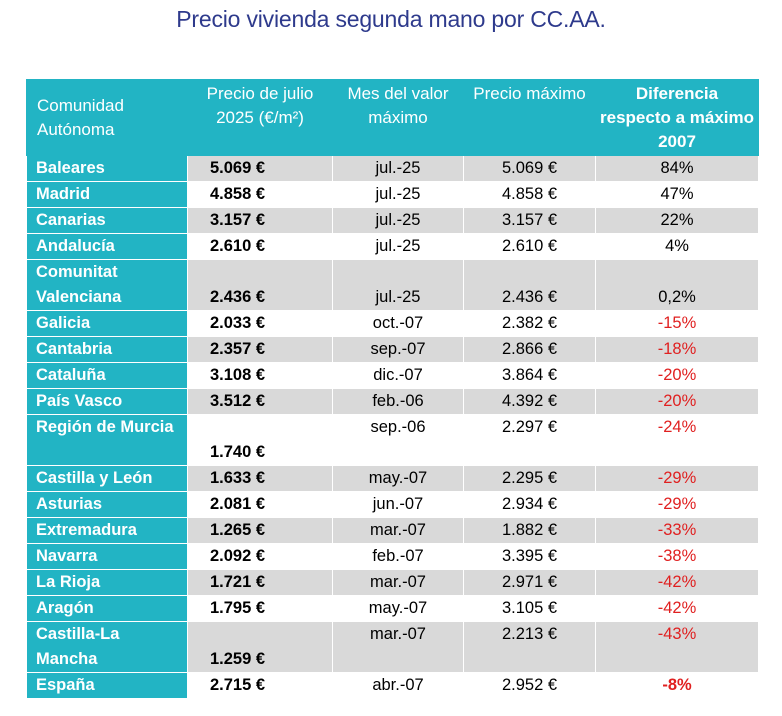 The image size is (782, 716). I want to click on price-cell: 3.108 €, so click(260, 375).